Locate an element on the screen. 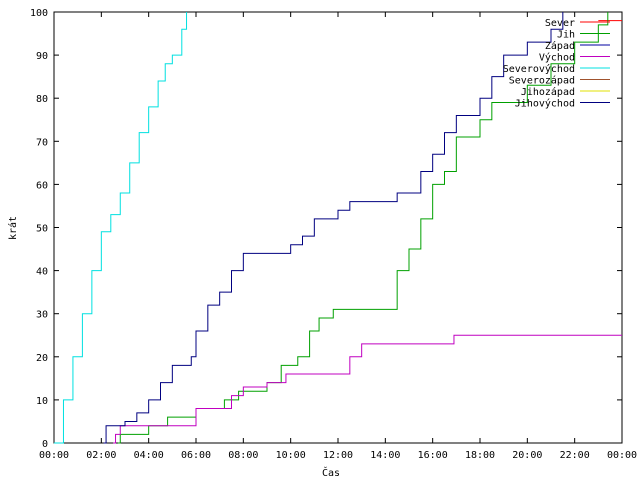  x-tick-label: 22:00 is located at coordinates (575, 455).